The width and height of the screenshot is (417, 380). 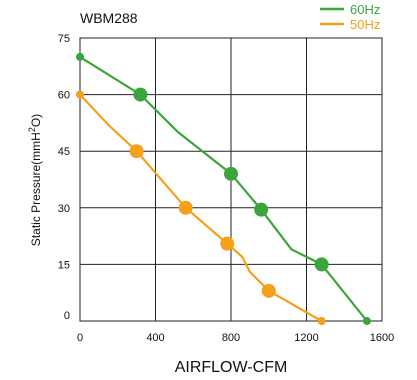 What do you see at coordinates (64, 265) in the screenshot?
I see `y-tick-label: 15` at bounding box center [64, 265].